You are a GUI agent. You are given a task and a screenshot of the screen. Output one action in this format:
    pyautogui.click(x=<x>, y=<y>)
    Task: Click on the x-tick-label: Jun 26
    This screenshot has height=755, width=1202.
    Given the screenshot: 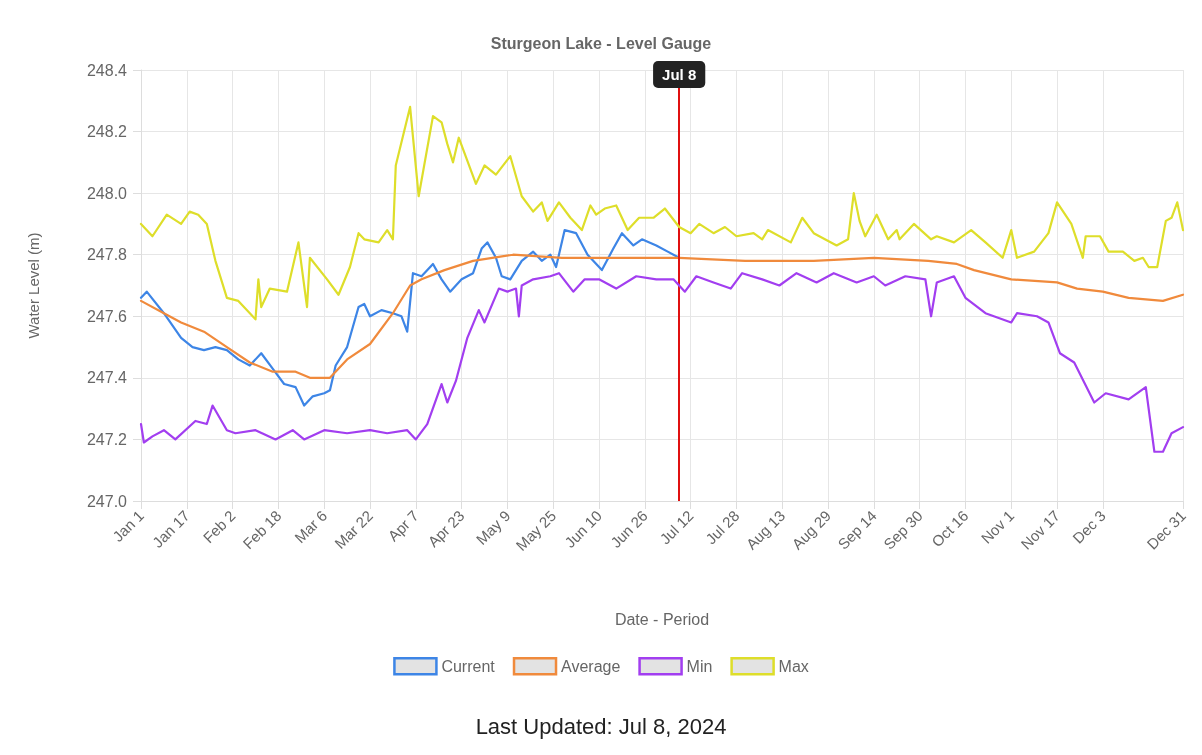 What is the action you would take?
    pyautogui.click(x=628, y=528)
    